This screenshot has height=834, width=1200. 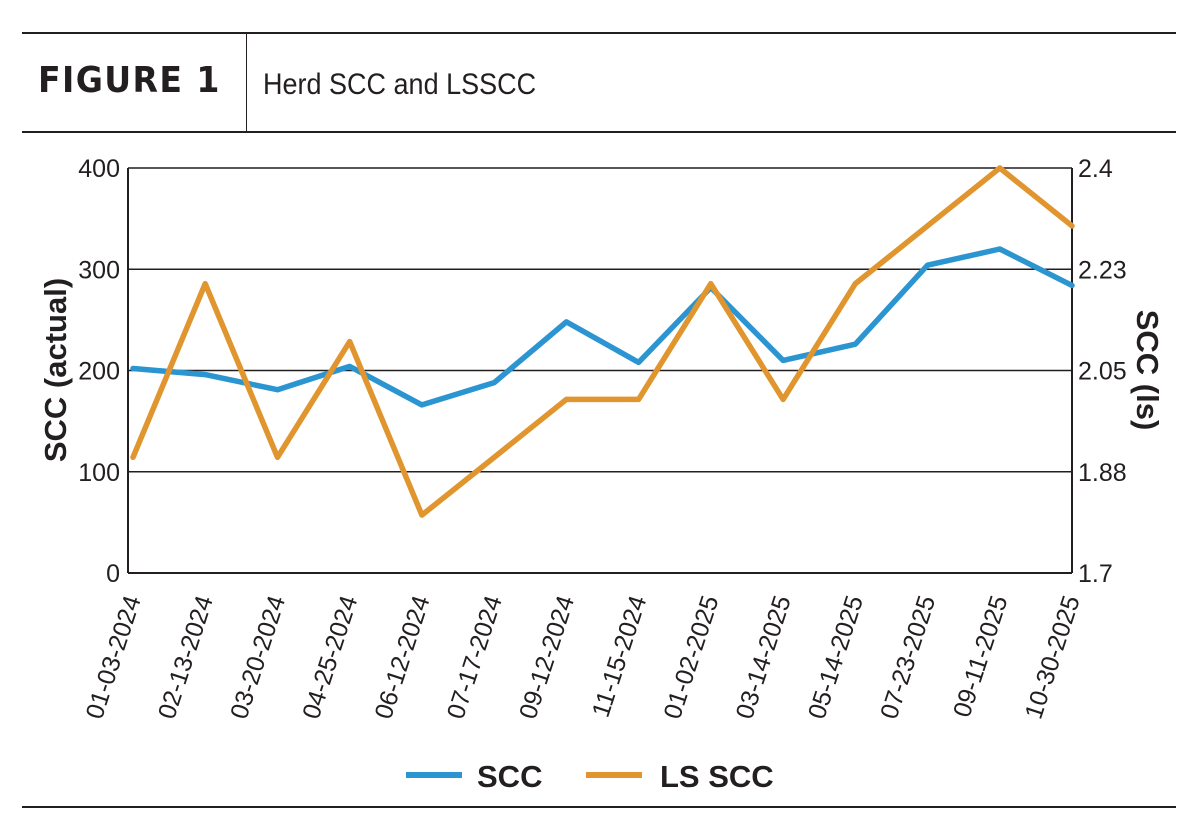 I want to click on x-tick-label: 04-25-2024, so click(x=330, y=657).